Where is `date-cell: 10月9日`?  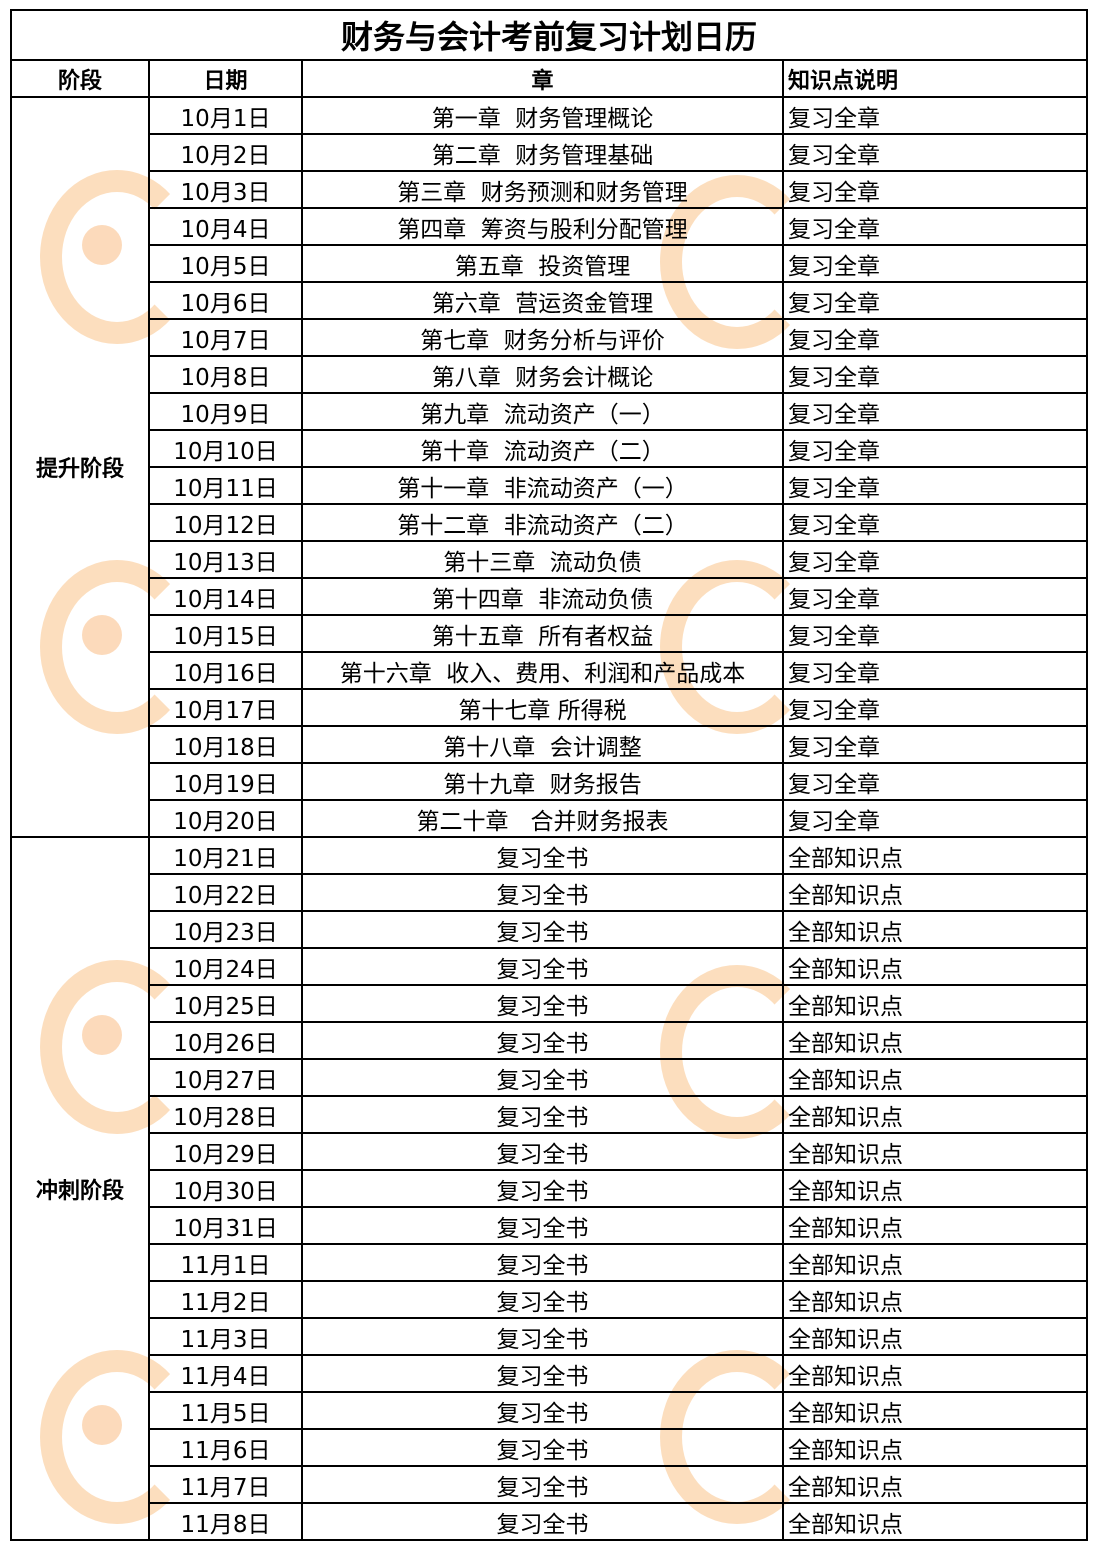 date-cell: 10月9日 is located at coordinates (225, 411).